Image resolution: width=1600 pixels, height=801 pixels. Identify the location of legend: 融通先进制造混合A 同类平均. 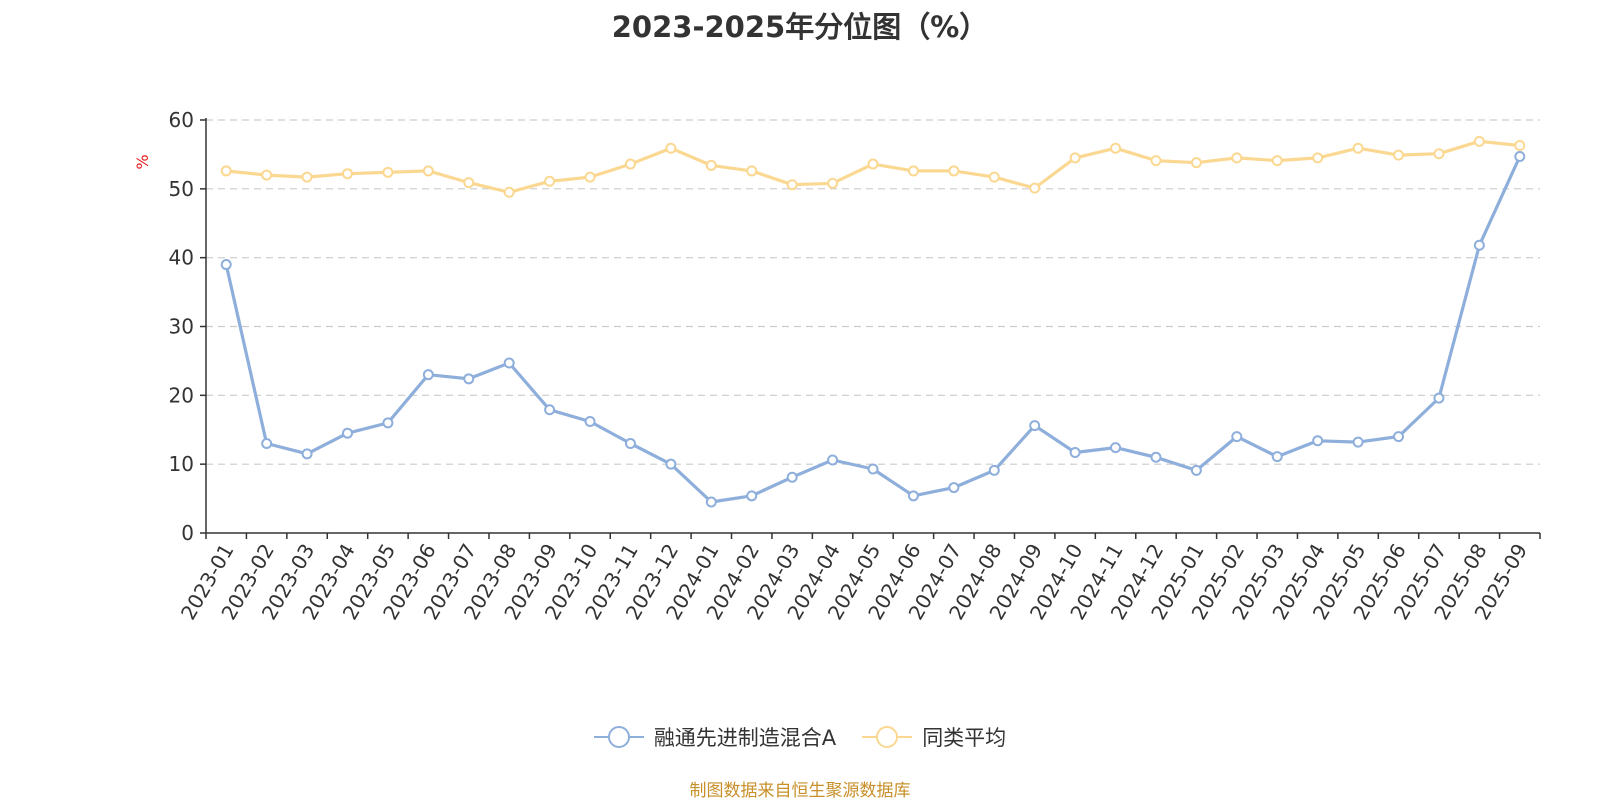
(800, 737).